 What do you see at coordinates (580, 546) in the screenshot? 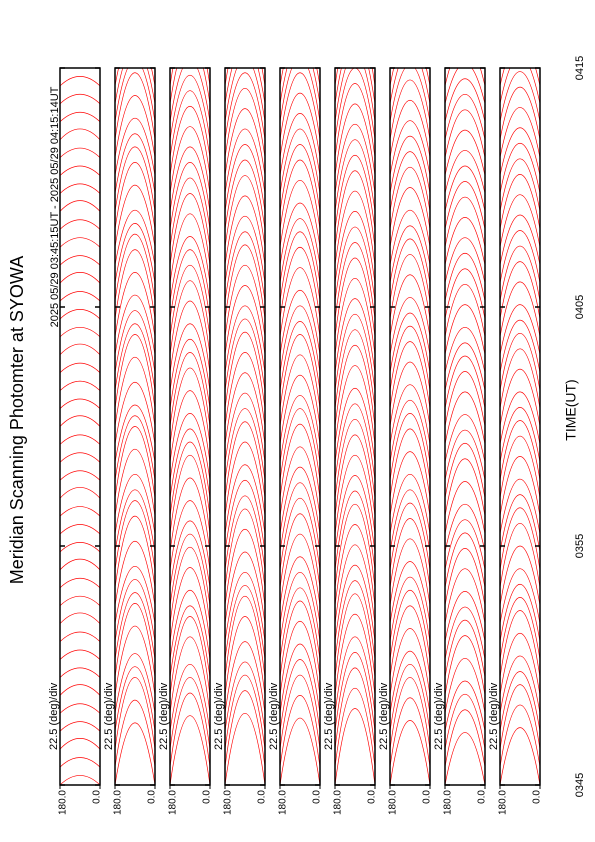
I see `x-tick-label: 0355` at bounding box center [580, 546].